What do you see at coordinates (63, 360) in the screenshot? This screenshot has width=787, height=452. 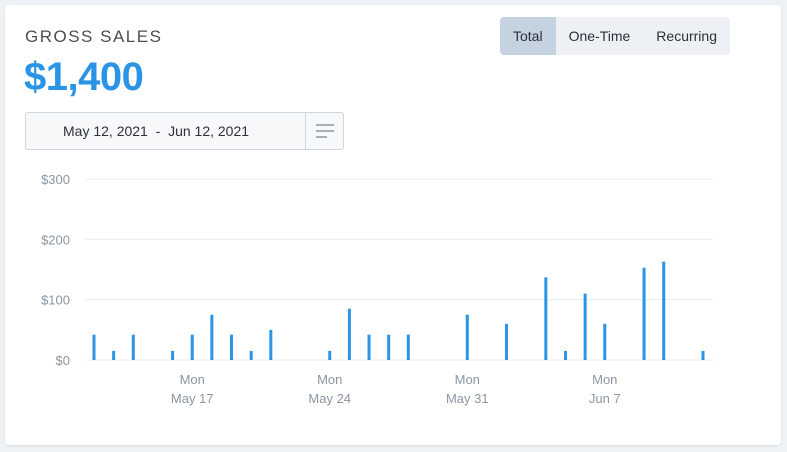 I see `y-tick-label: $0` at bounding box center [63, 360].